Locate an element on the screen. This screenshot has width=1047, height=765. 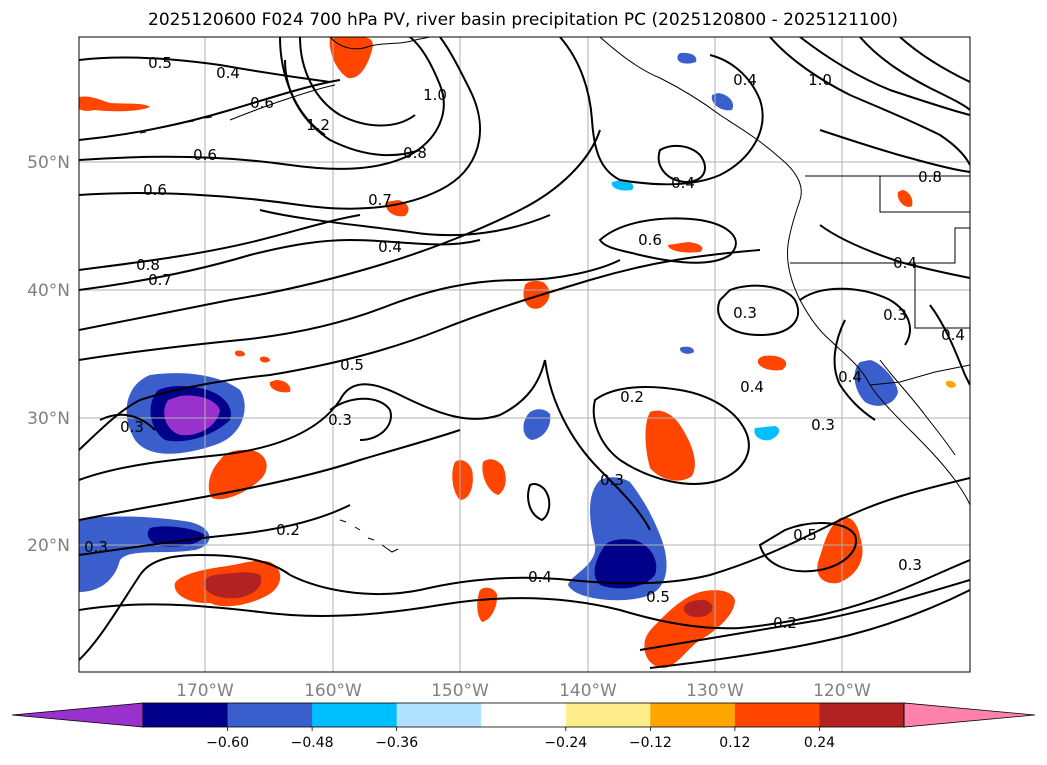
neg-patch-tiny is located at coordinates (686, 350).